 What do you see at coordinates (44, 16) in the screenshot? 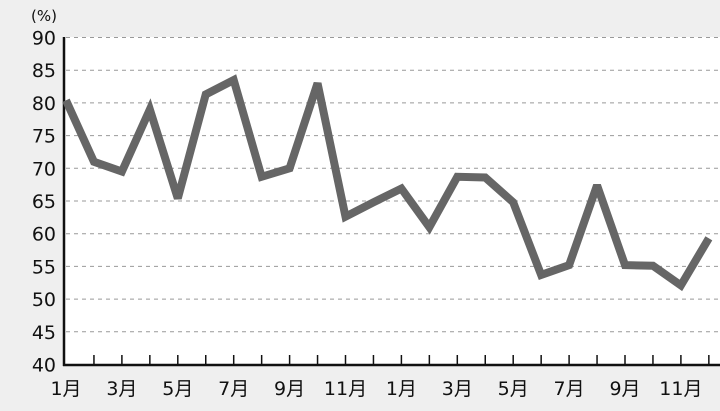
I see `y-axis-unit: (%)` at bounding box center [44, 16].